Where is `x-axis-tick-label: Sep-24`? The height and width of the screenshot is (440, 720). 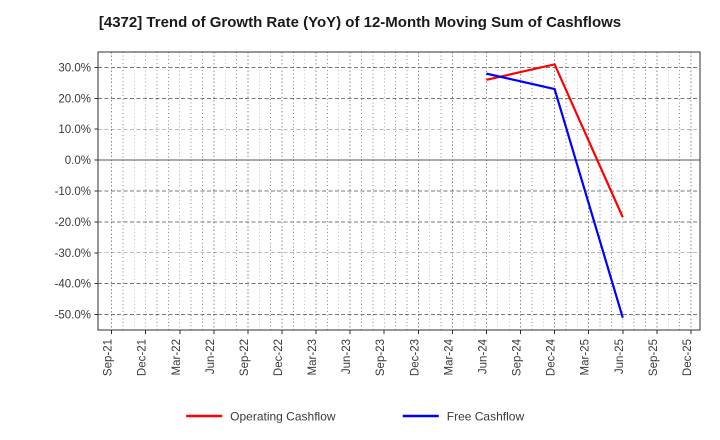 x-axis-tick-label: Sep-24 is located at coordinates (518, 357).